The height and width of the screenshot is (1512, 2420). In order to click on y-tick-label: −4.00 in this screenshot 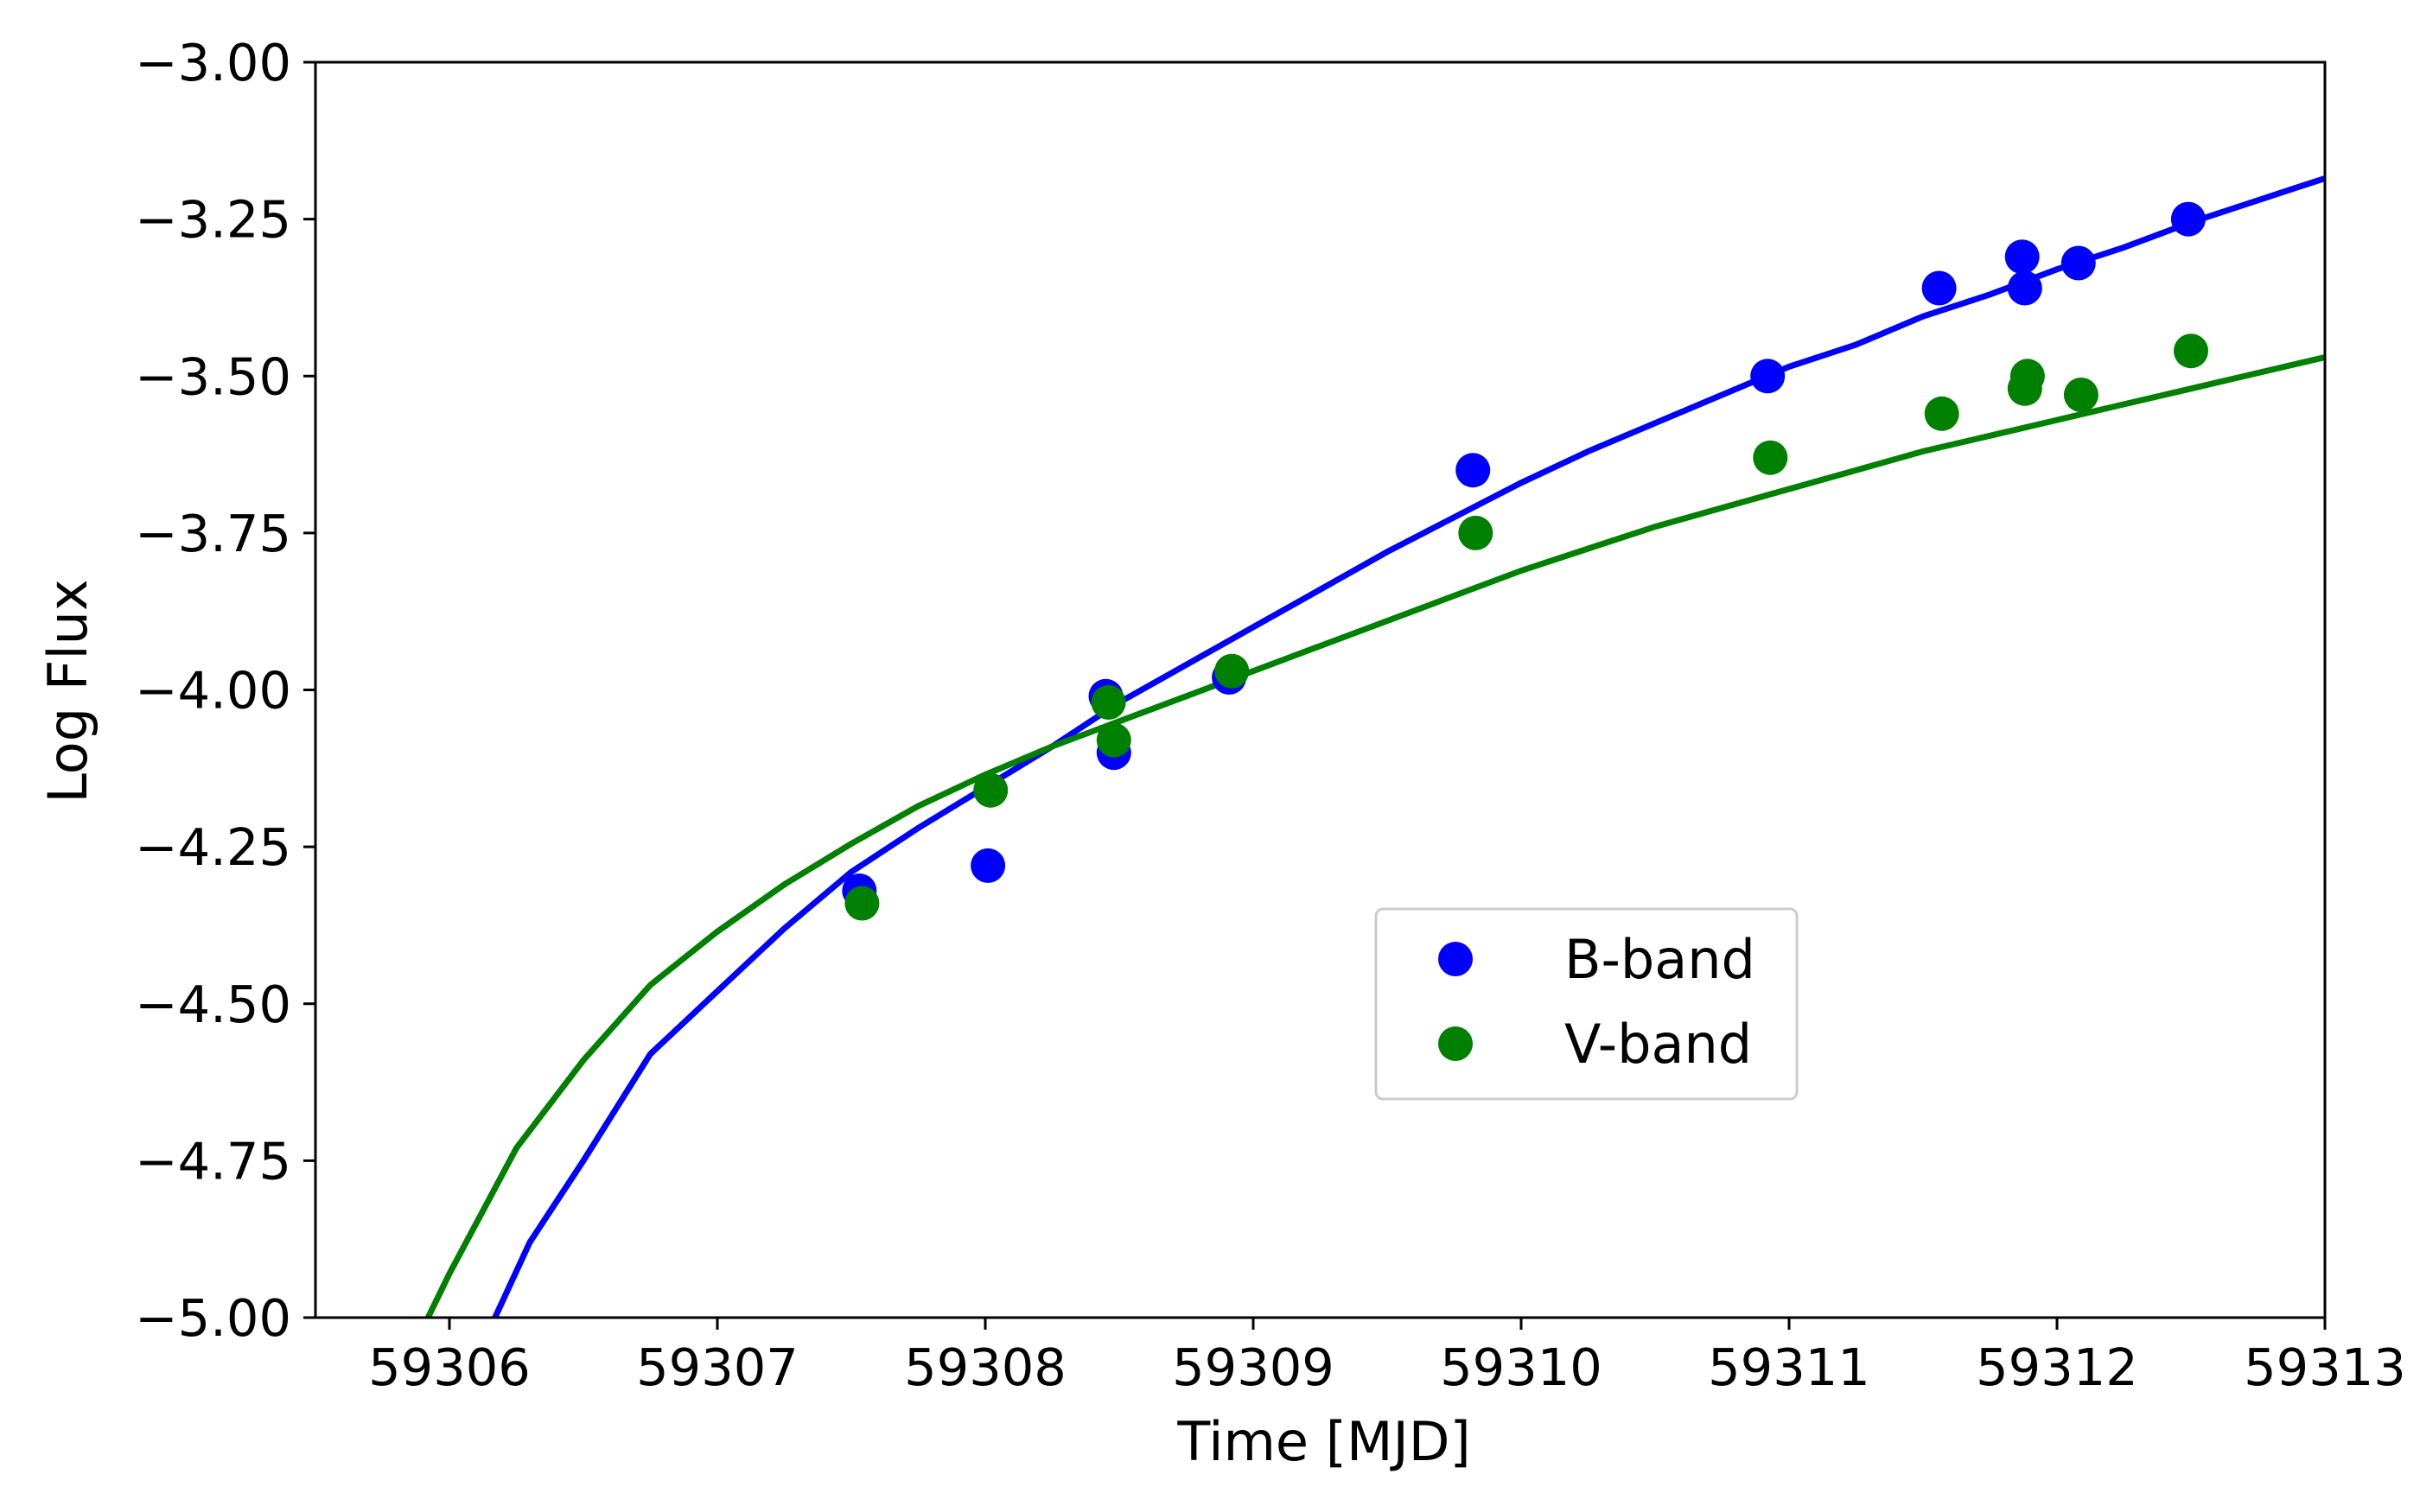, I will do `click(213, 691)`.